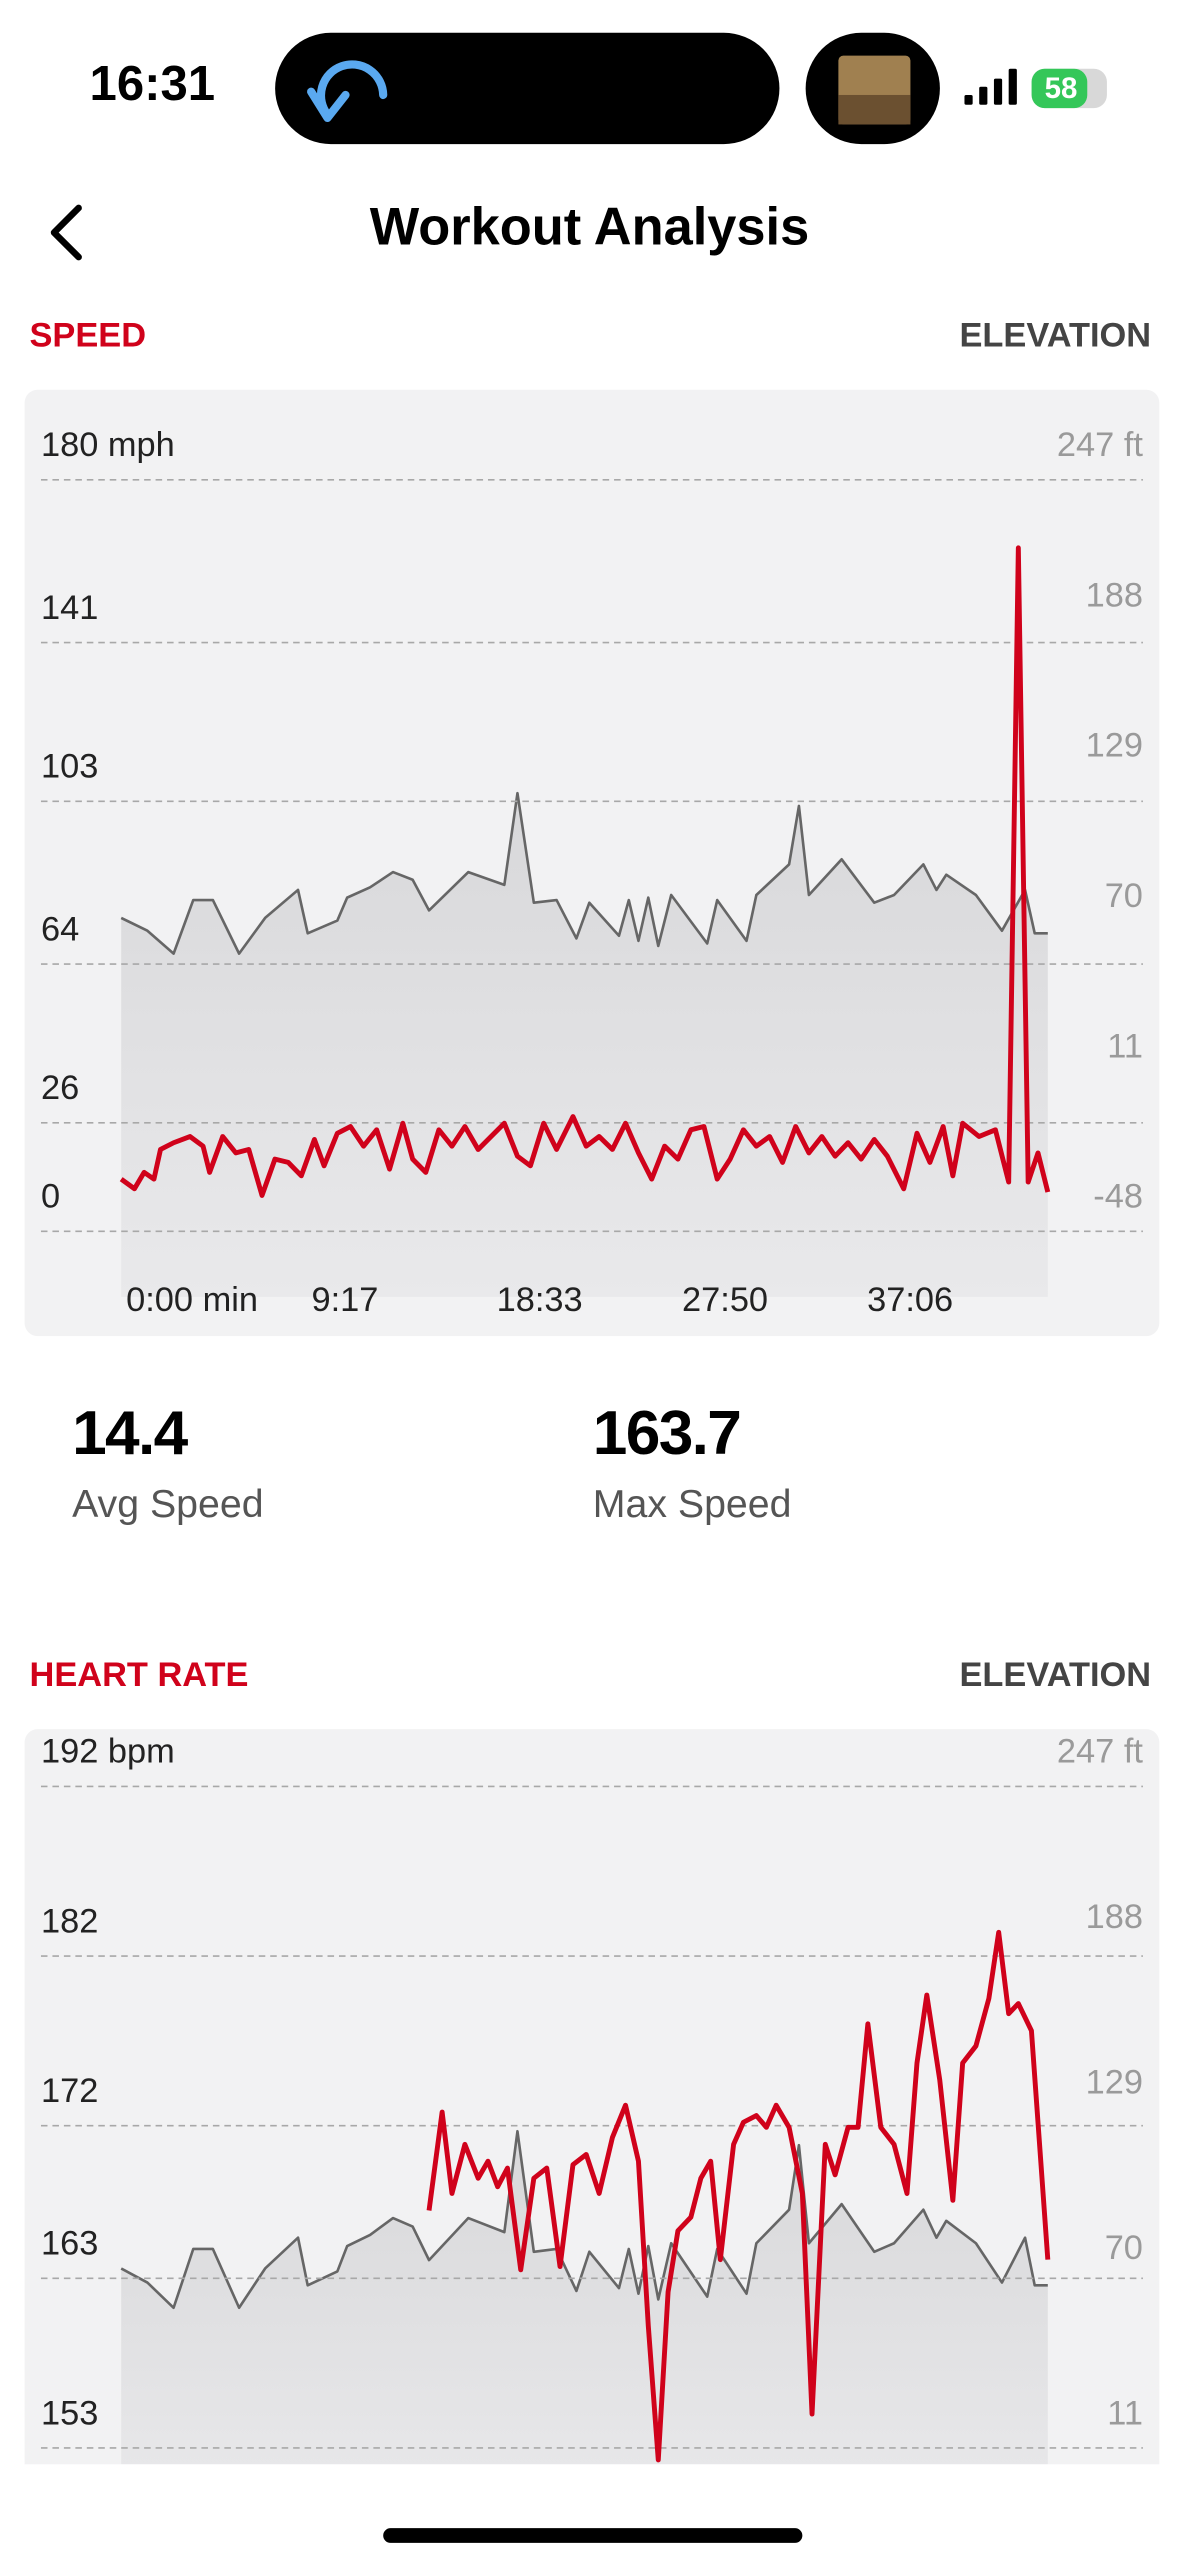 This screenshot has height=2556, width=1179. I want to click on home-indicator, so click(593, 2535).